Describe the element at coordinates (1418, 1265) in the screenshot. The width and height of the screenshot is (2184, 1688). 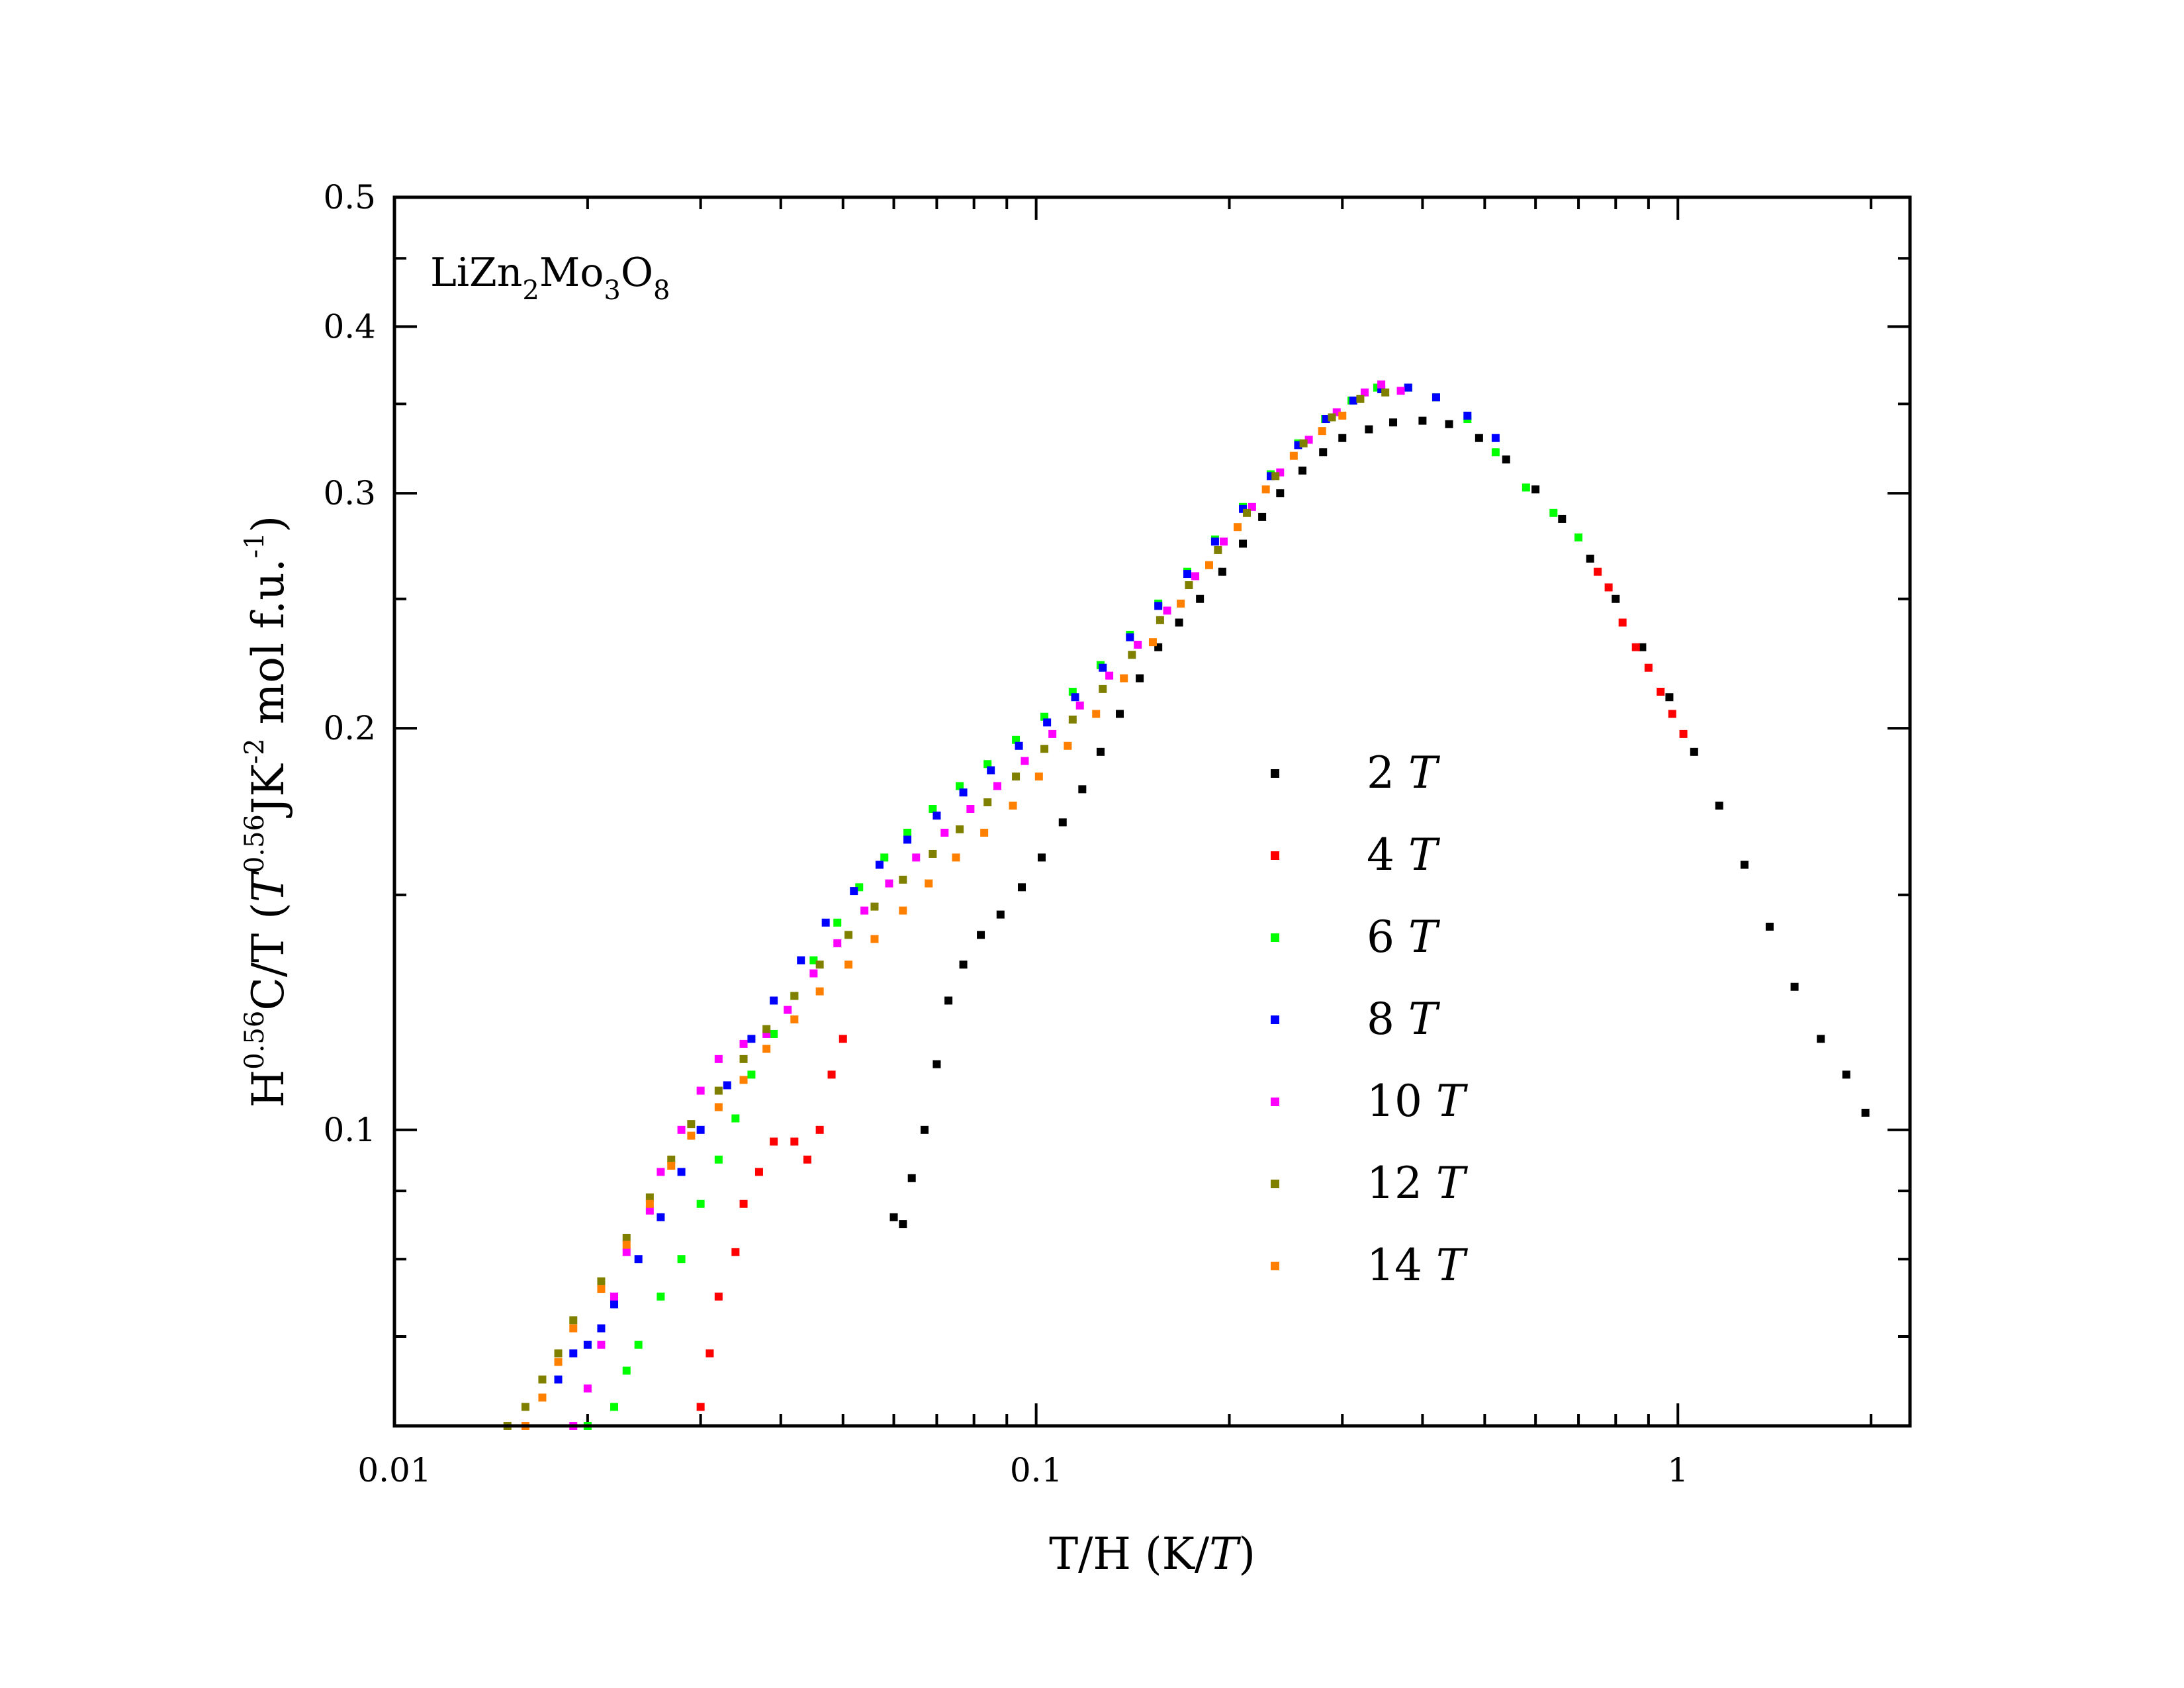
I see `legend-label: 14 T` at that location.